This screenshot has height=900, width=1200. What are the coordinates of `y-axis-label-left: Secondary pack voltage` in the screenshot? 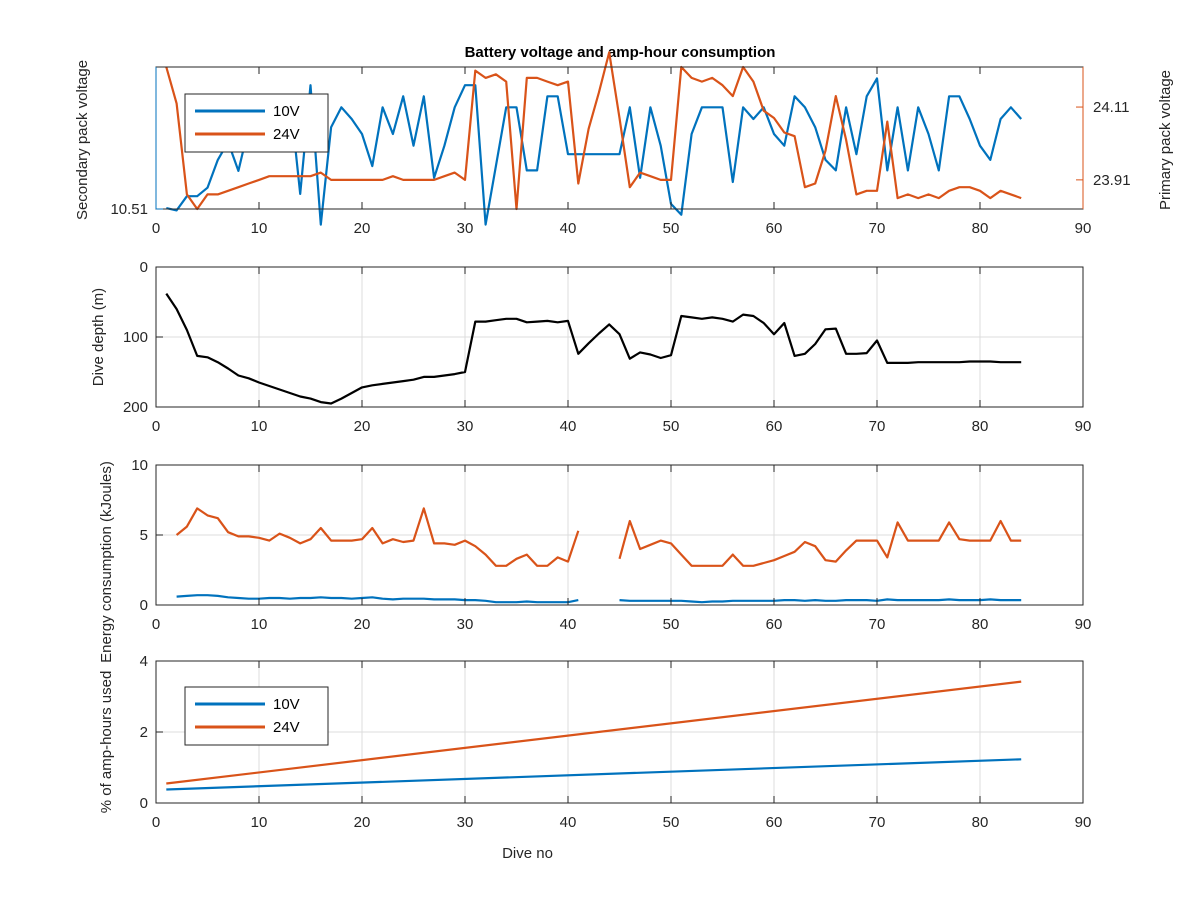 It's located at (82, 140).